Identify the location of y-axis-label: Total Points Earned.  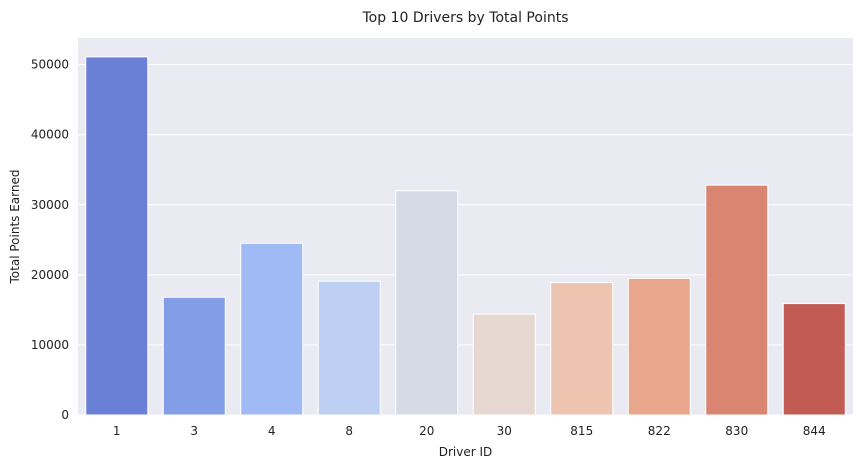
(15, 227).